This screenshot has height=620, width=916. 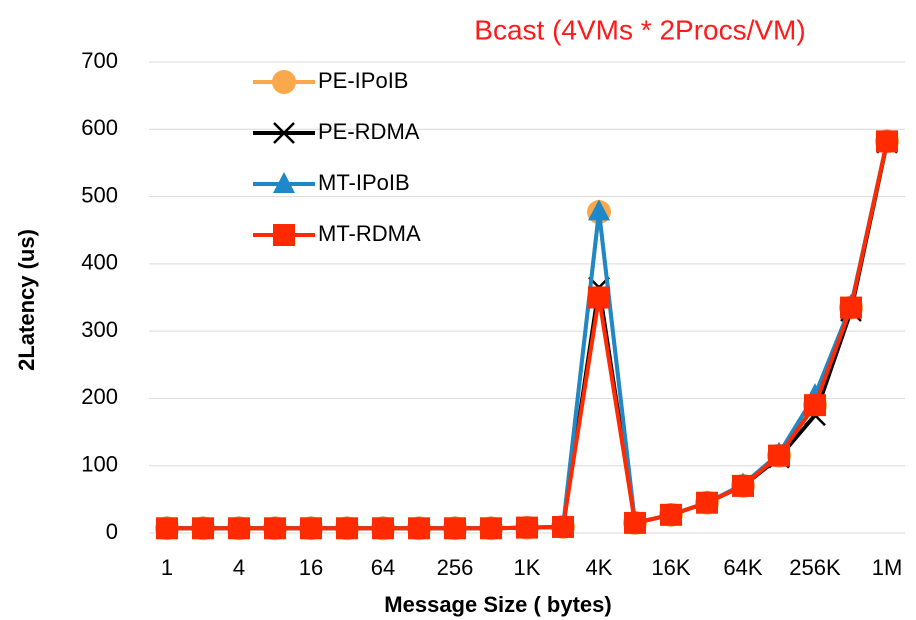 I want to click on x-tick-label: 1M, so click(x=887, y=567).